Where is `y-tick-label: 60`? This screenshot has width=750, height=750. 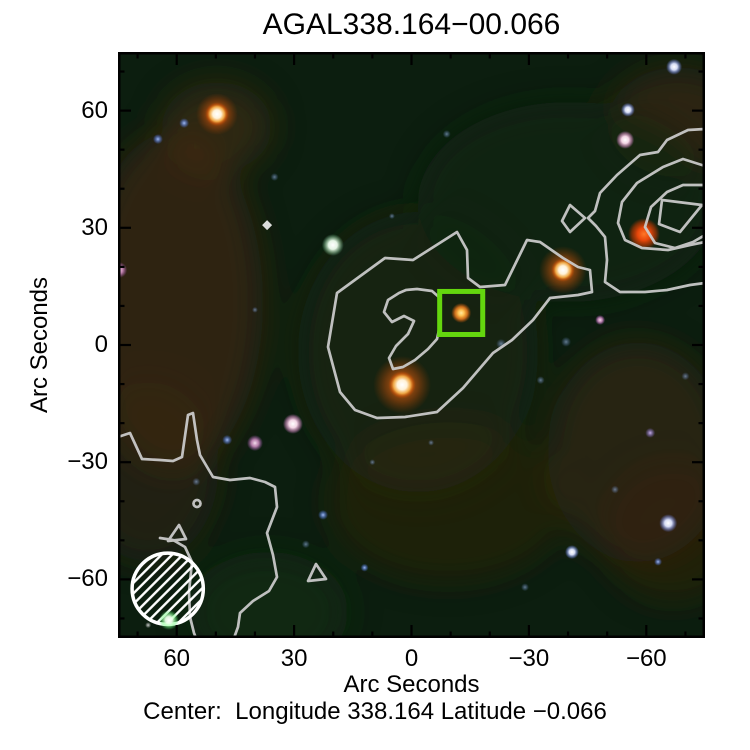
y-tick-label: 60 is located at coordinates (94, 110).